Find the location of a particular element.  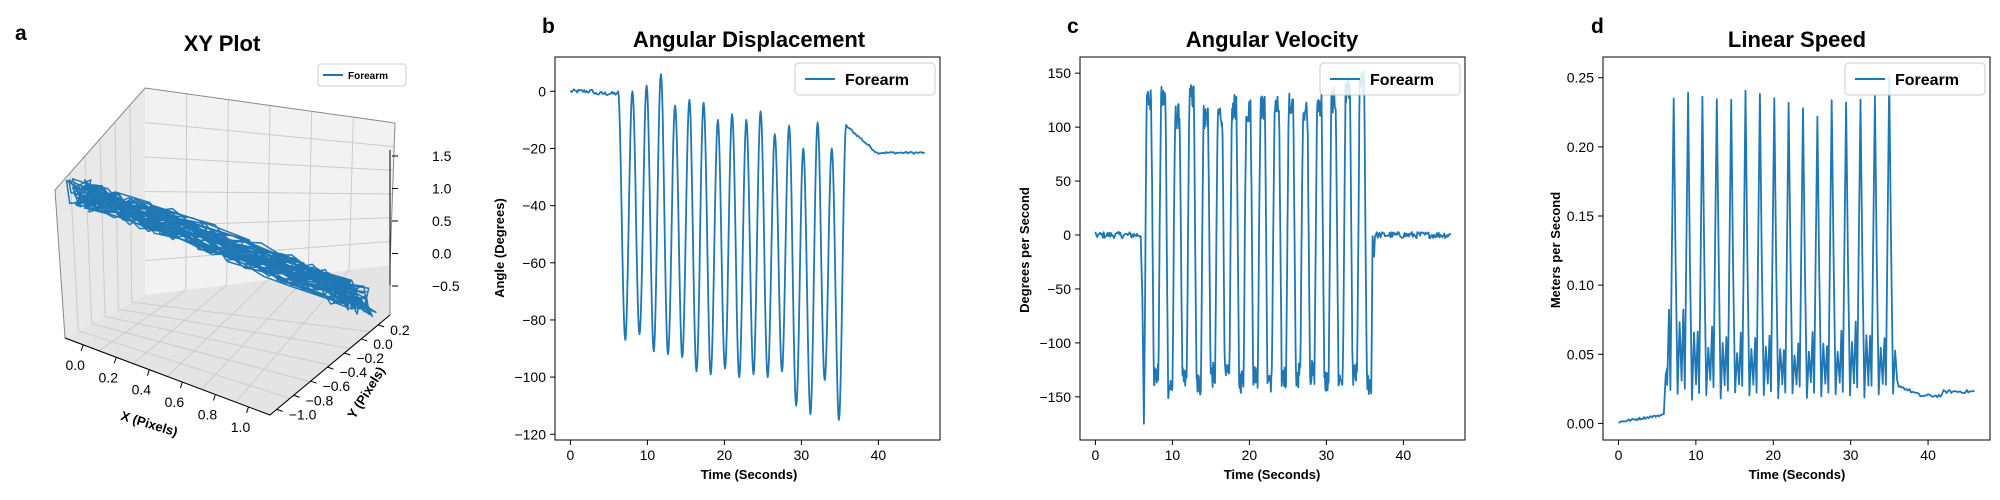

y-tick-label: 0.00 is located at coordinates (1580, 423).